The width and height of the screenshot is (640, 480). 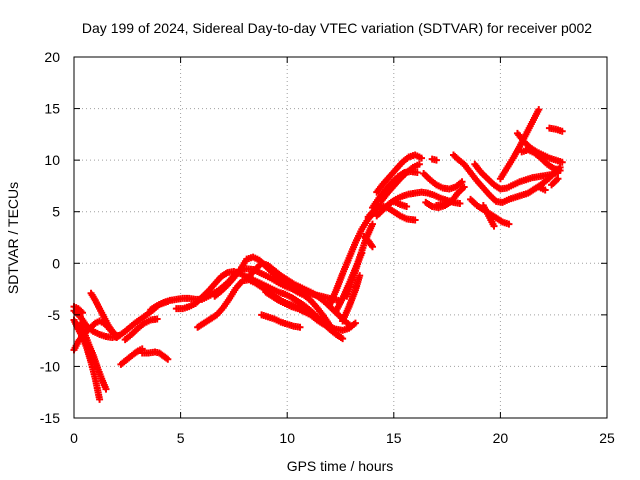 What do you see at coordinates (56, 263) in the screenshot?
I see `y-tick-label: 0` at bounding box center [56, 263].